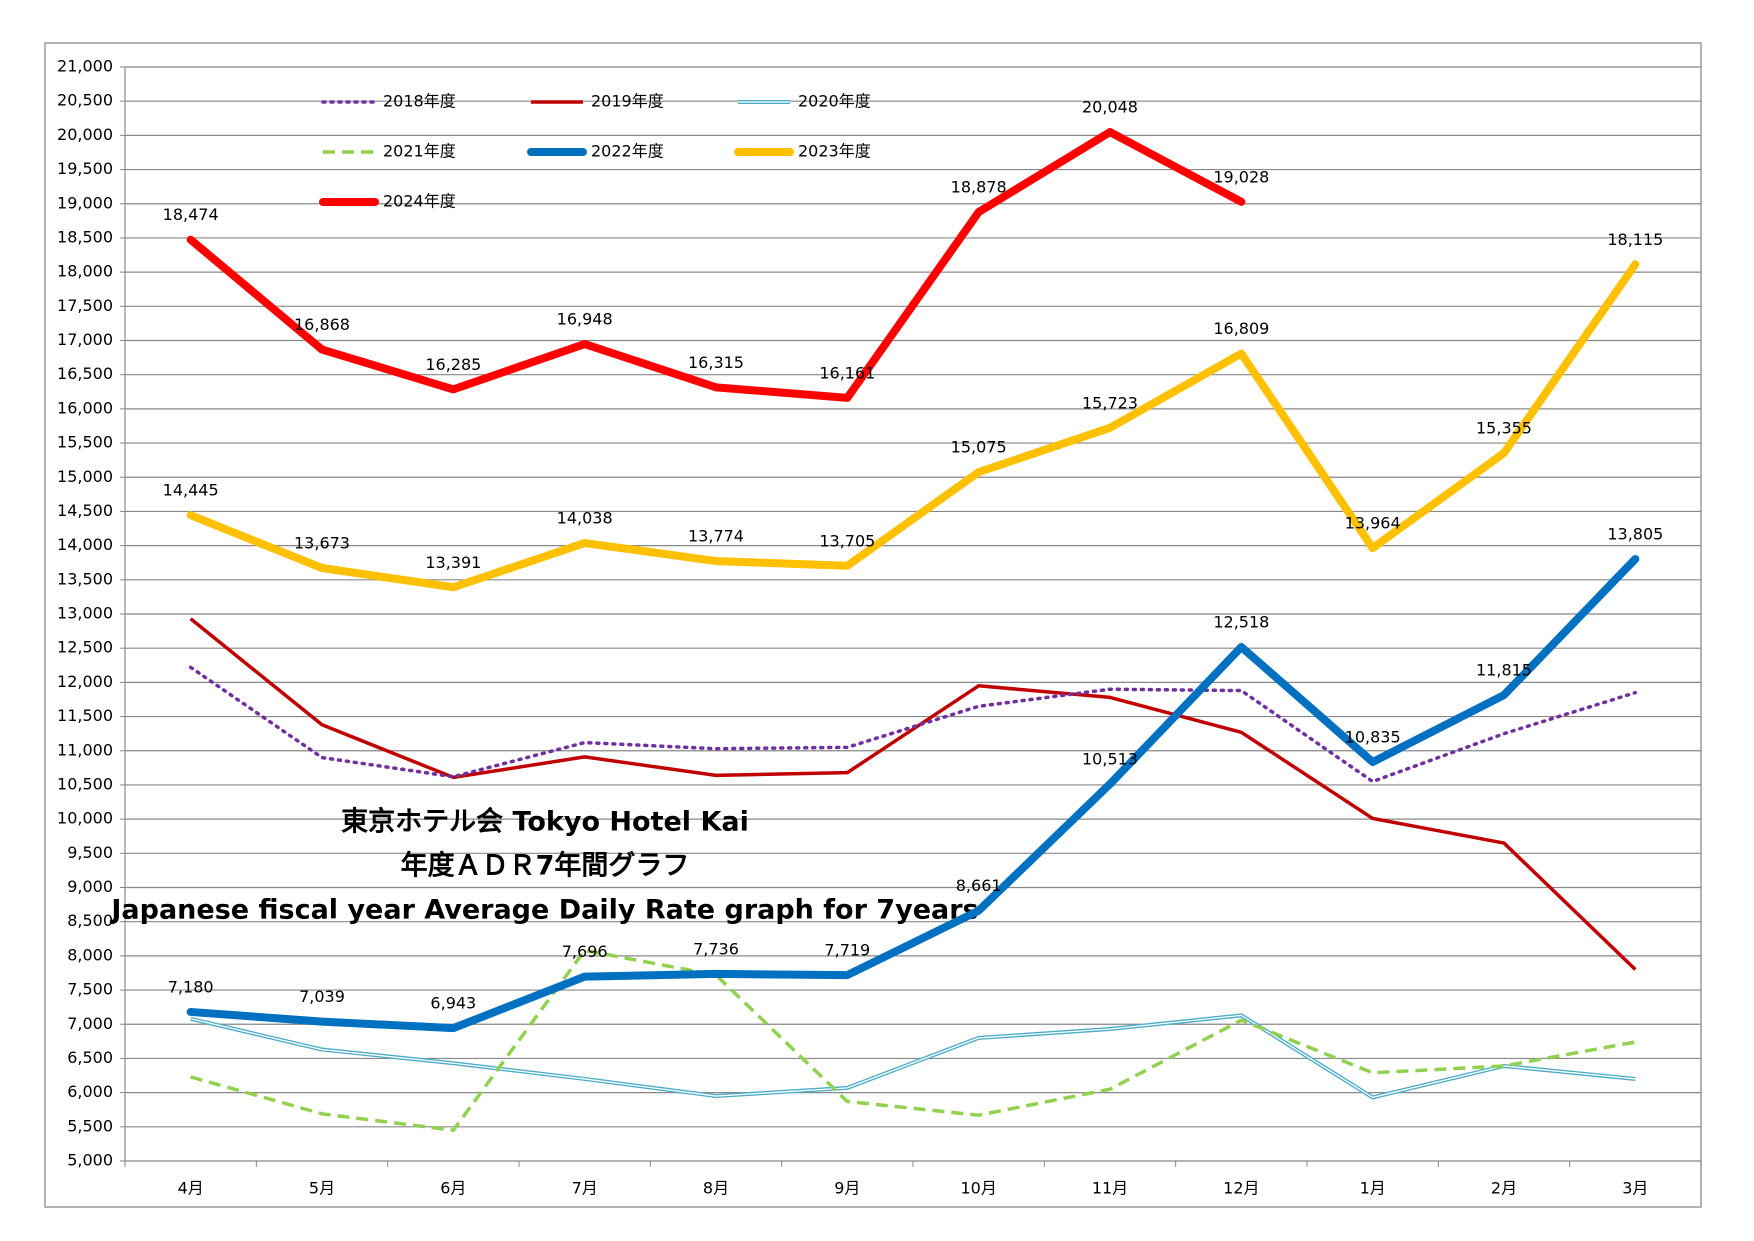 This screenshot has width=1754, height=1241. Describe the element at coordinates (322, 996) in the screenshot. I see `data-label: 7,039` at that location.